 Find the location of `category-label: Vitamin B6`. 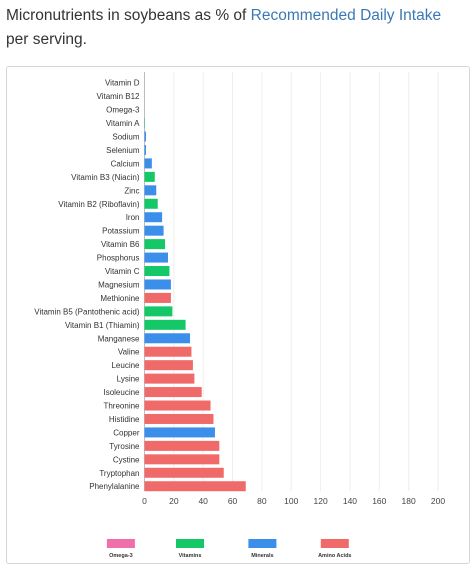

category-label: Vitamin B6 is located at coordinates (120, 244).